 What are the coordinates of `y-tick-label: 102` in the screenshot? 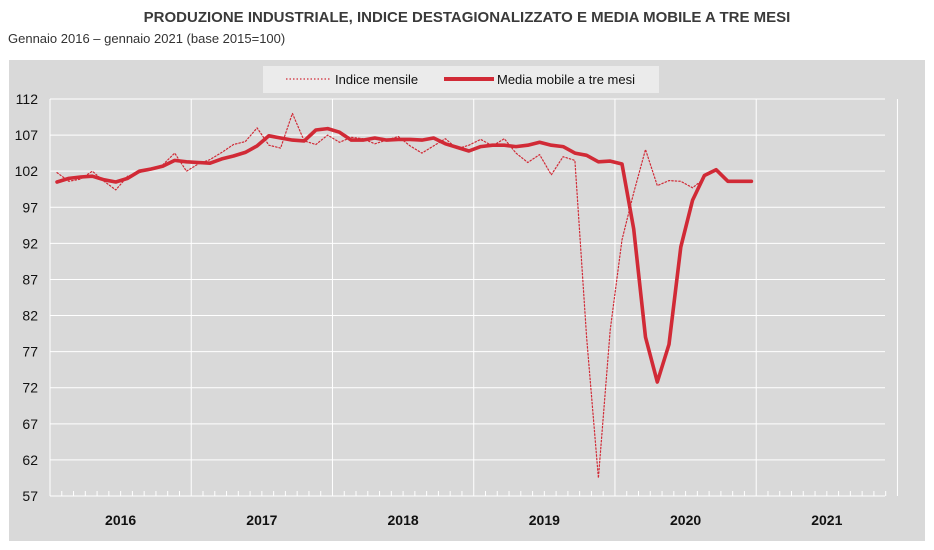 It's located at (27, 171).